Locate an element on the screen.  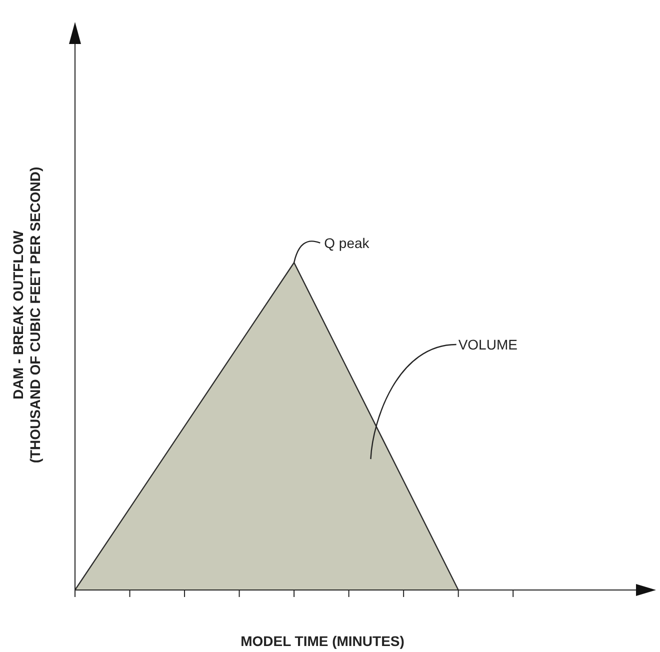
y-axis-title: DAM - BREAK OUTFLOW (THOUSAND OF CUBIC FEET PER SECOND) is located at coordinates (26, 315).